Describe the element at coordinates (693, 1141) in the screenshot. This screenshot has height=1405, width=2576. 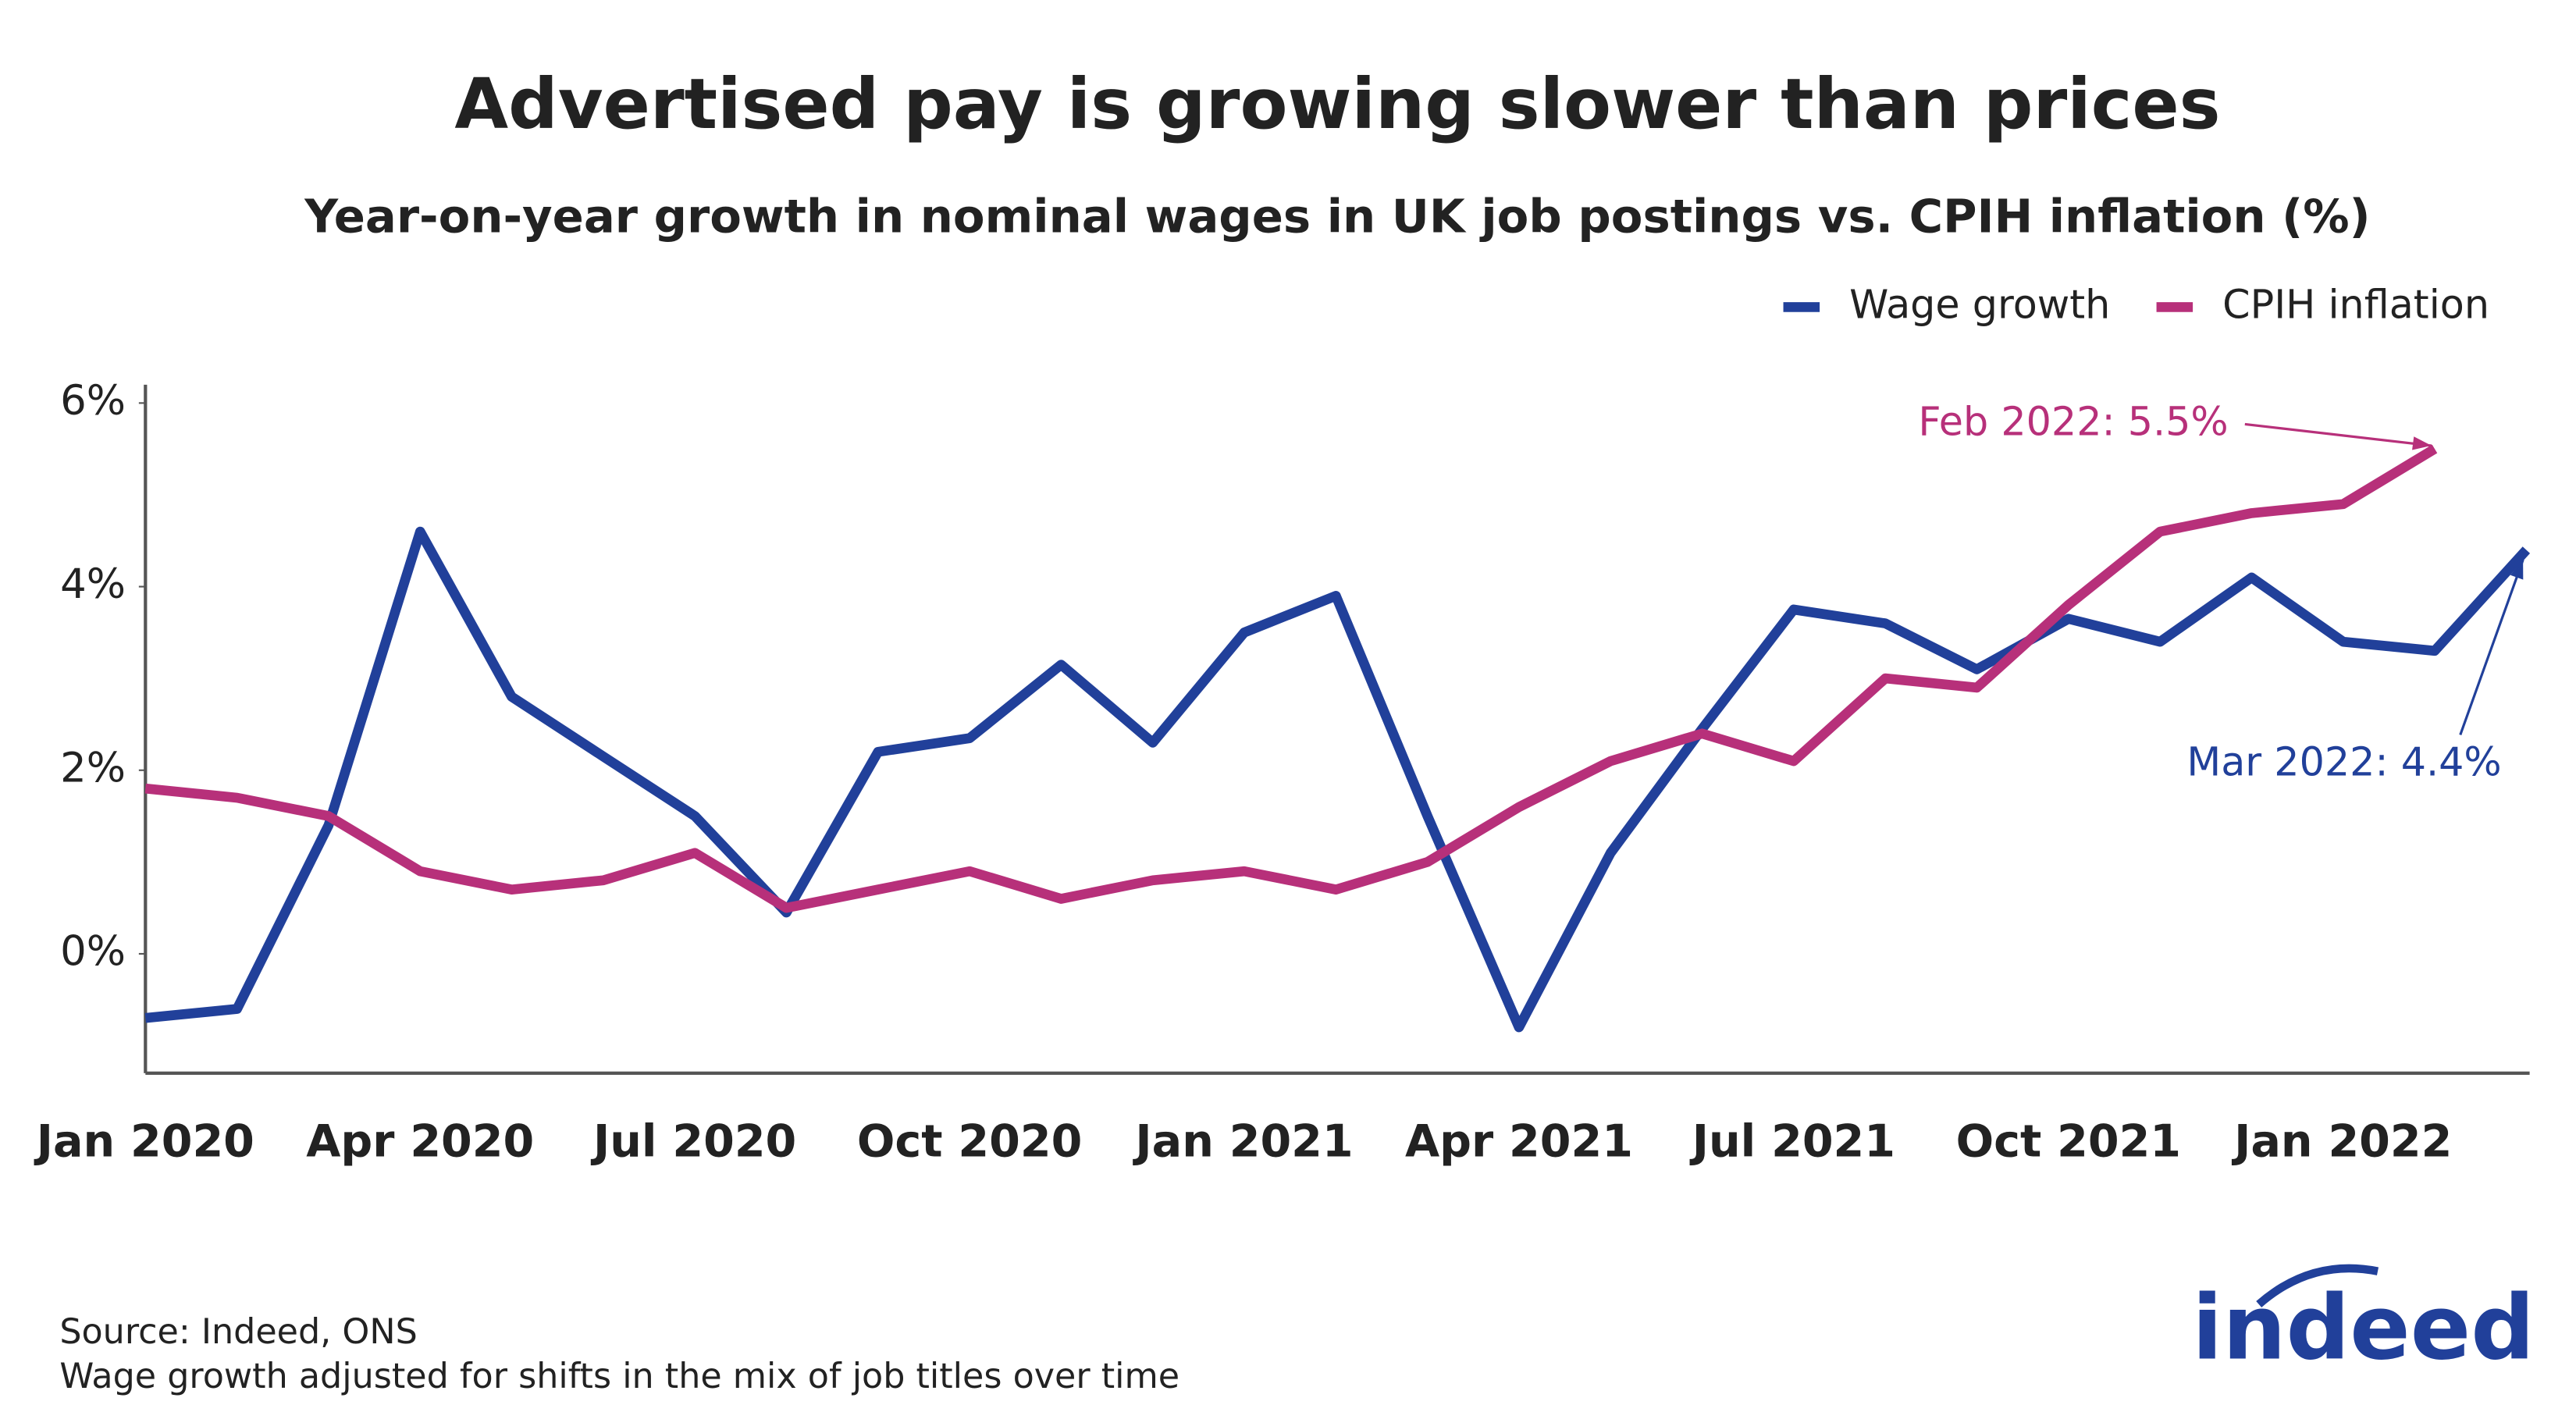
I see `x-tick-label: Jul 2020` at that location.